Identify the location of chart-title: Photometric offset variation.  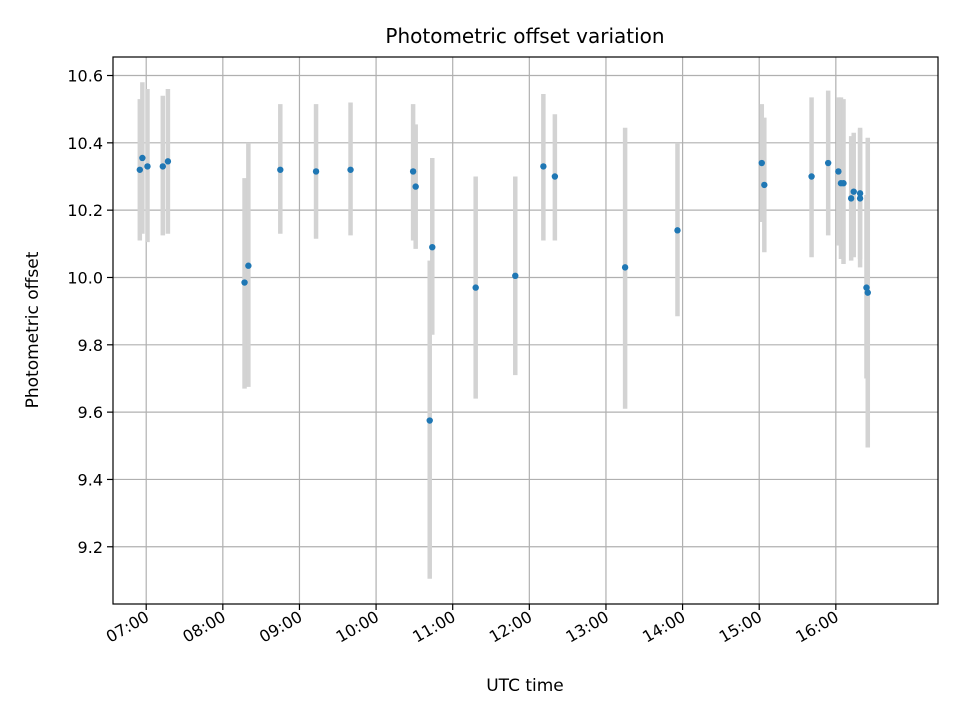
(524, 36).